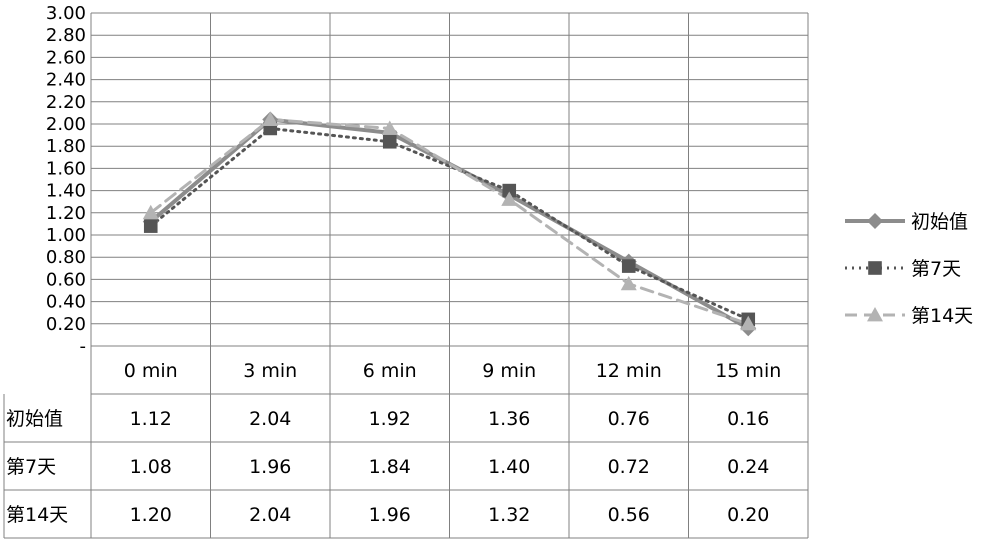 This screenshot has width=1000, height=544. I want to click on table-row-header: 第7天, so click(31, 467).